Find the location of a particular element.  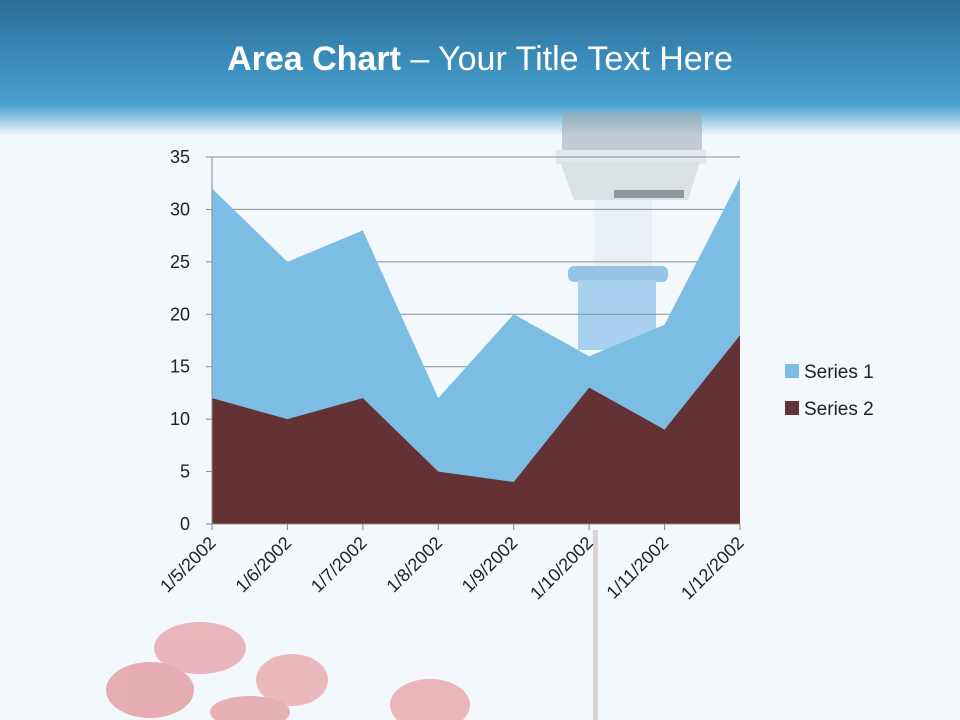

legend-label-series-1: Series 1 is located at coordinates (839, 372).